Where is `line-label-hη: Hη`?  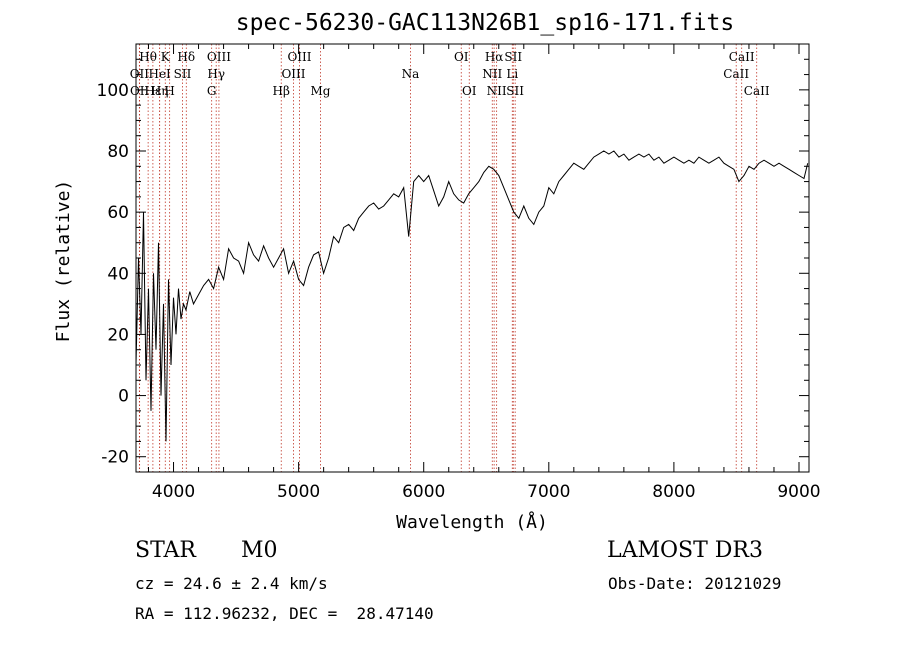
line-label-hη: Hη is located at coordinates (160, 91).